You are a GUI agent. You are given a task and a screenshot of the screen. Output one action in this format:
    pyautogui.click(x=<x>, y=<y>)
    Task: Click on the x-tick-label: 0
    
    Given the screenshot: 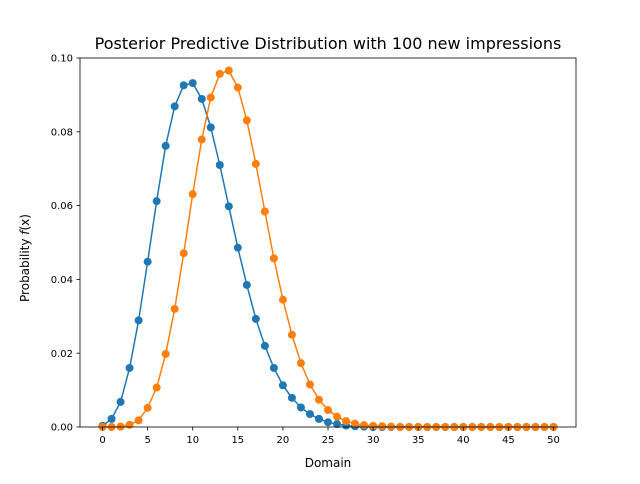 What is the action you would take?
    pyautogui.click(x=102, y=440)
    